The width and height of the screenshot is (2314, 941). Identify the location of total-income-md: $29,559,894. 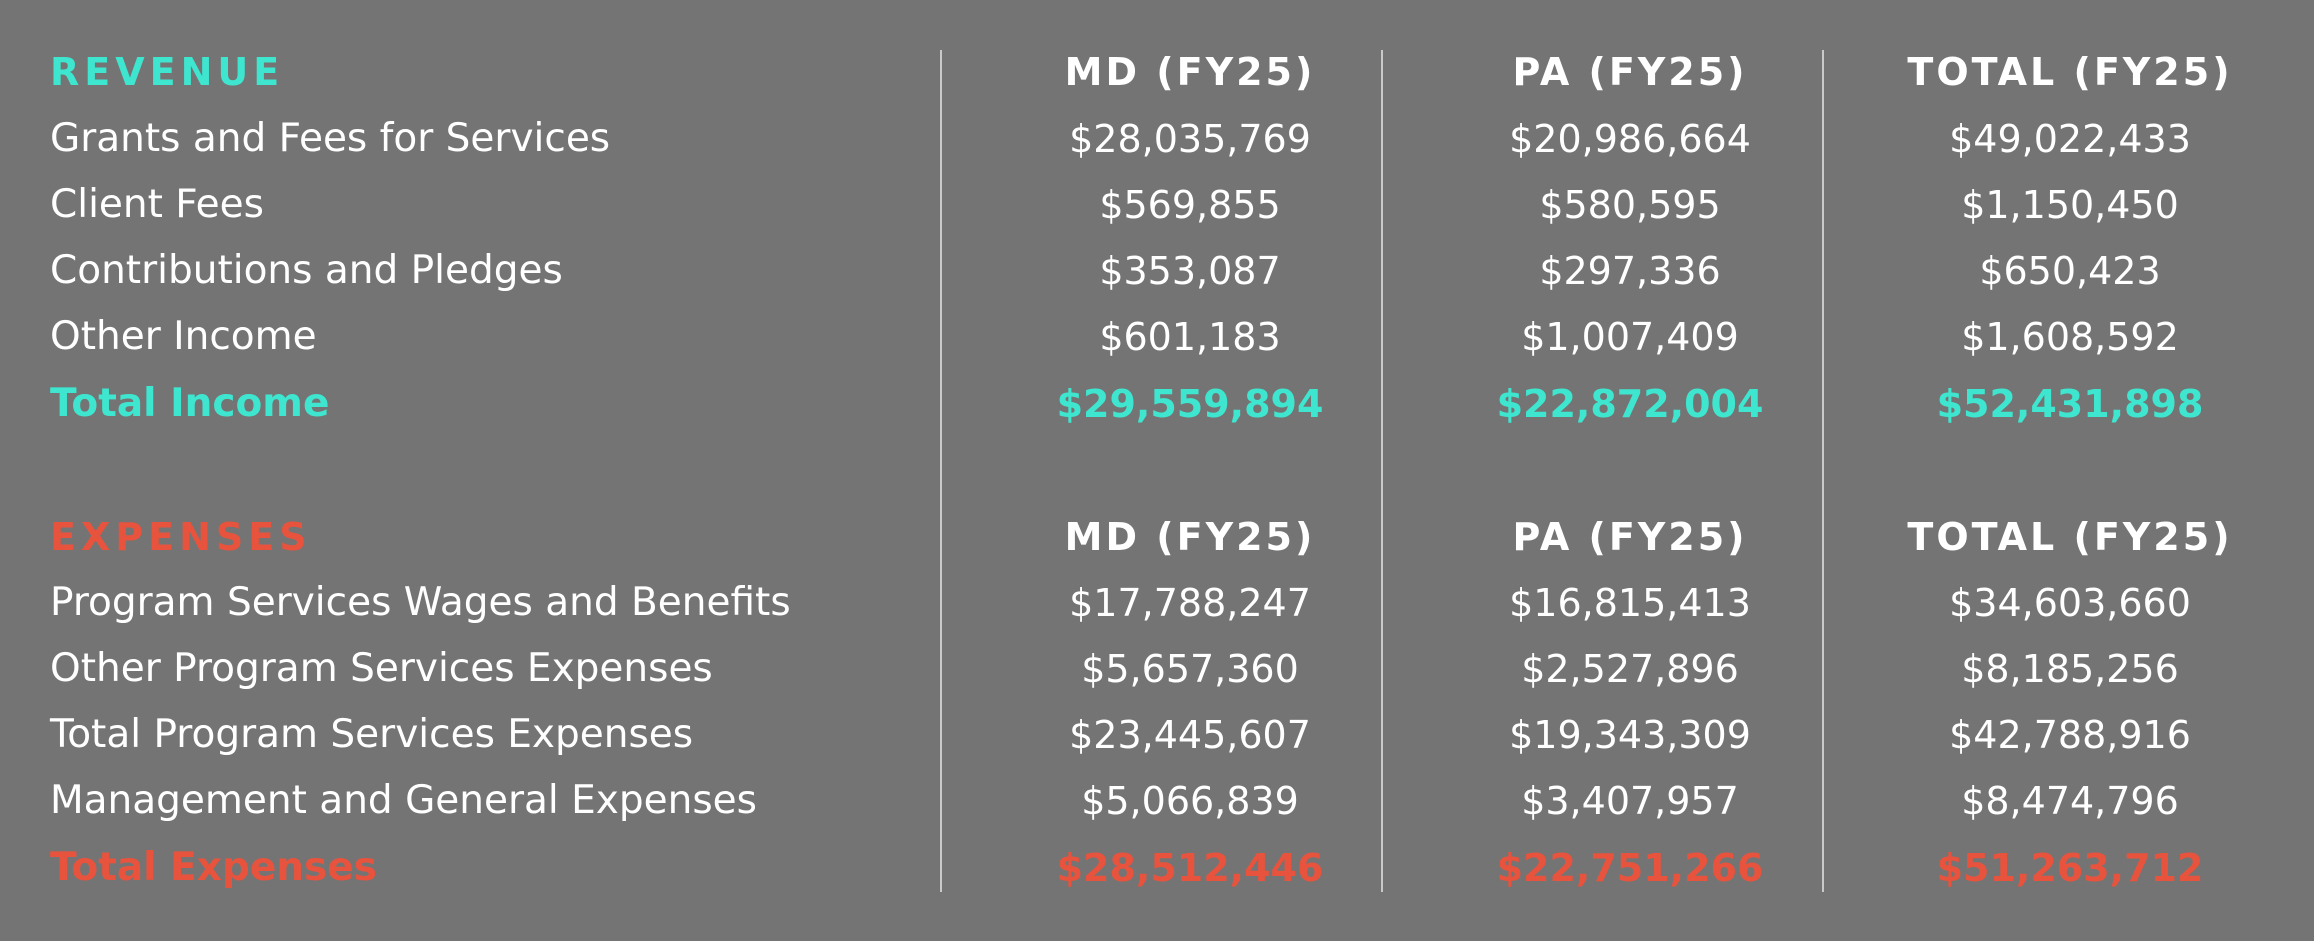
(1190, 404).